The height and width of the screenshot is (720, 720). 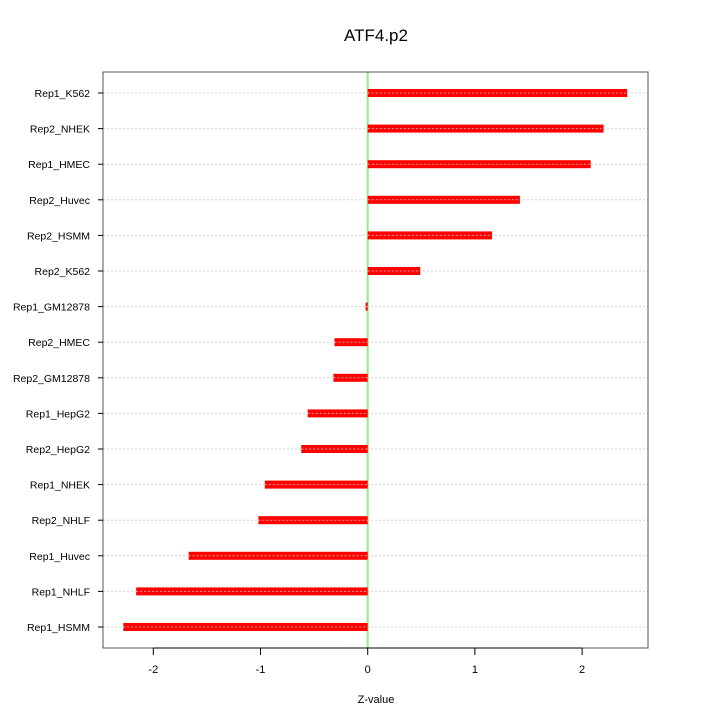 What do you see at coordinates (153, 670) in the screenshot?
I see `x-tick-label: -2` at bounding box center [153, 670].